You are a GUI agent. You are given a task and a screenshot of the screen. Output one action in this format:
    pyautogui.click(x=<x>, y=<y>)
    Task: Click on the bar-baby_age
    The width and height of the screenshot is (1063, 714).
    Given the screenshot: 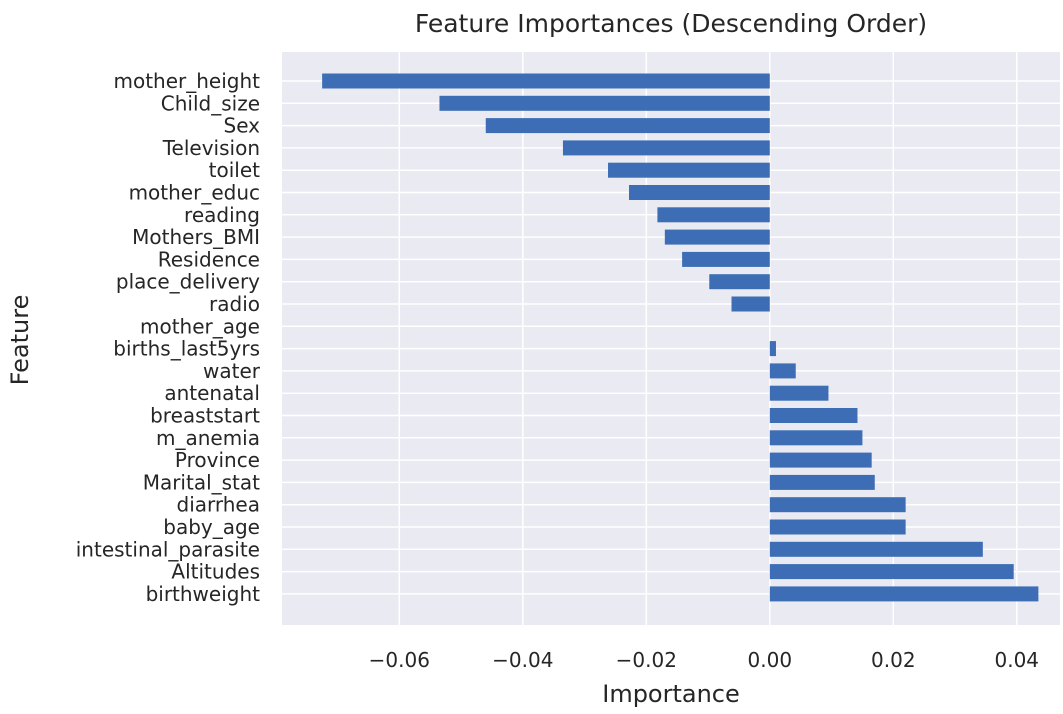 What is the action you would take?
    pyautogui.click(x=837, y=527)
    